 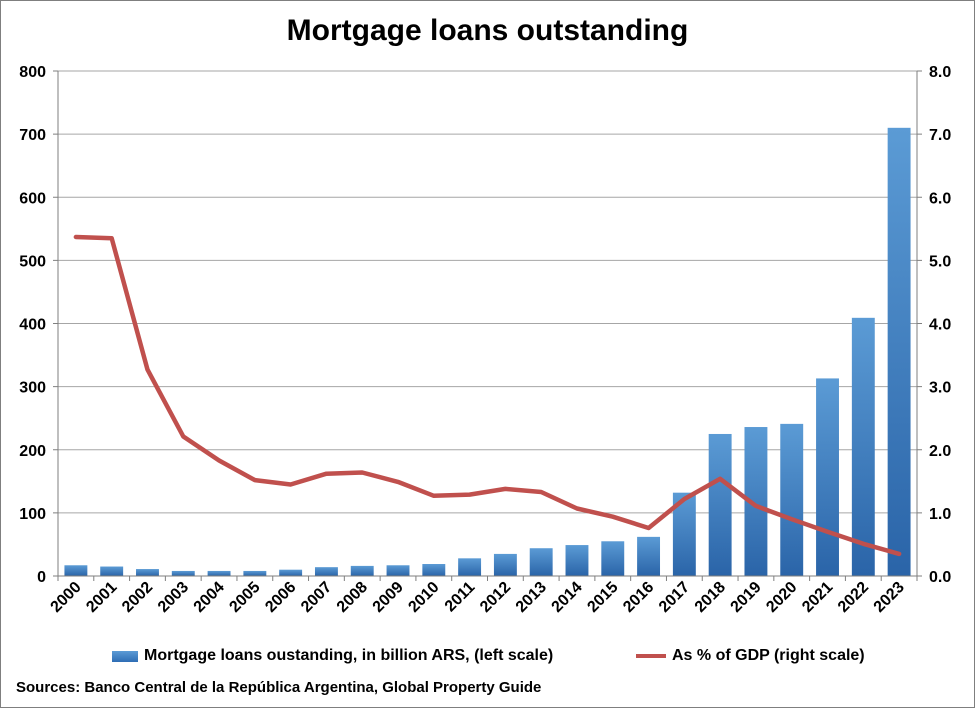 I want to click on right-tick-label: 6.0, so click(x=940, y=198).